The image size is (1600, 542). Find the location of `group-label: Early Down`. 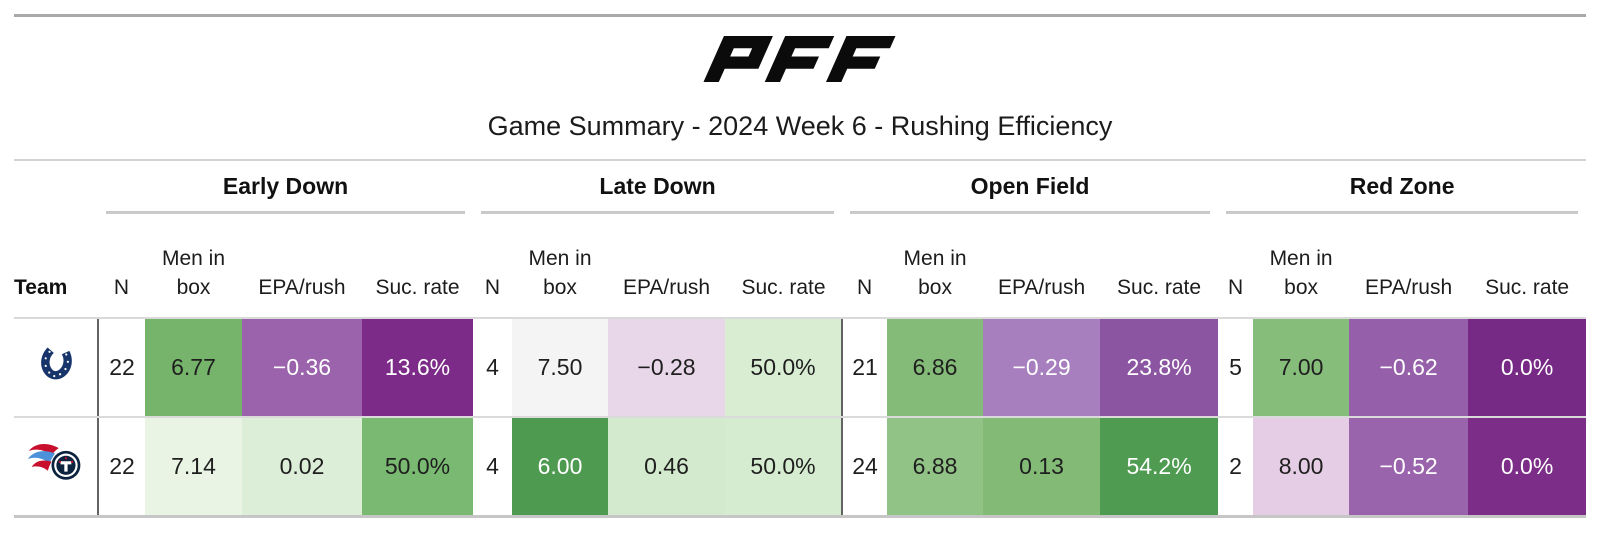

group-label: Early Down is located at coordinates (285, 186).